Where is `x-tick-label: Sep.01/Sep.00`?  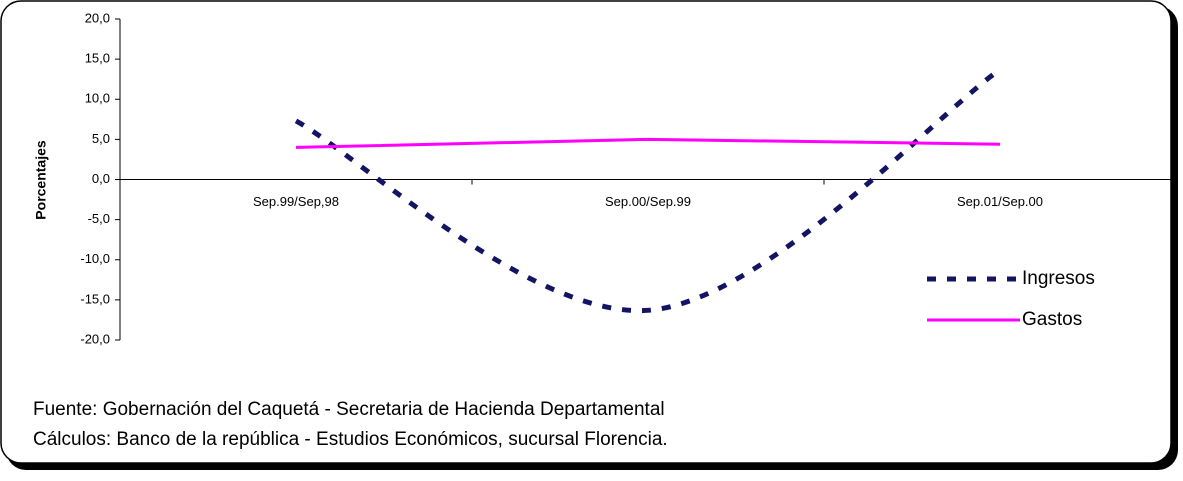 x-tick-label: Sep.01/Sep.00 is located at coordinates (1000, 201).